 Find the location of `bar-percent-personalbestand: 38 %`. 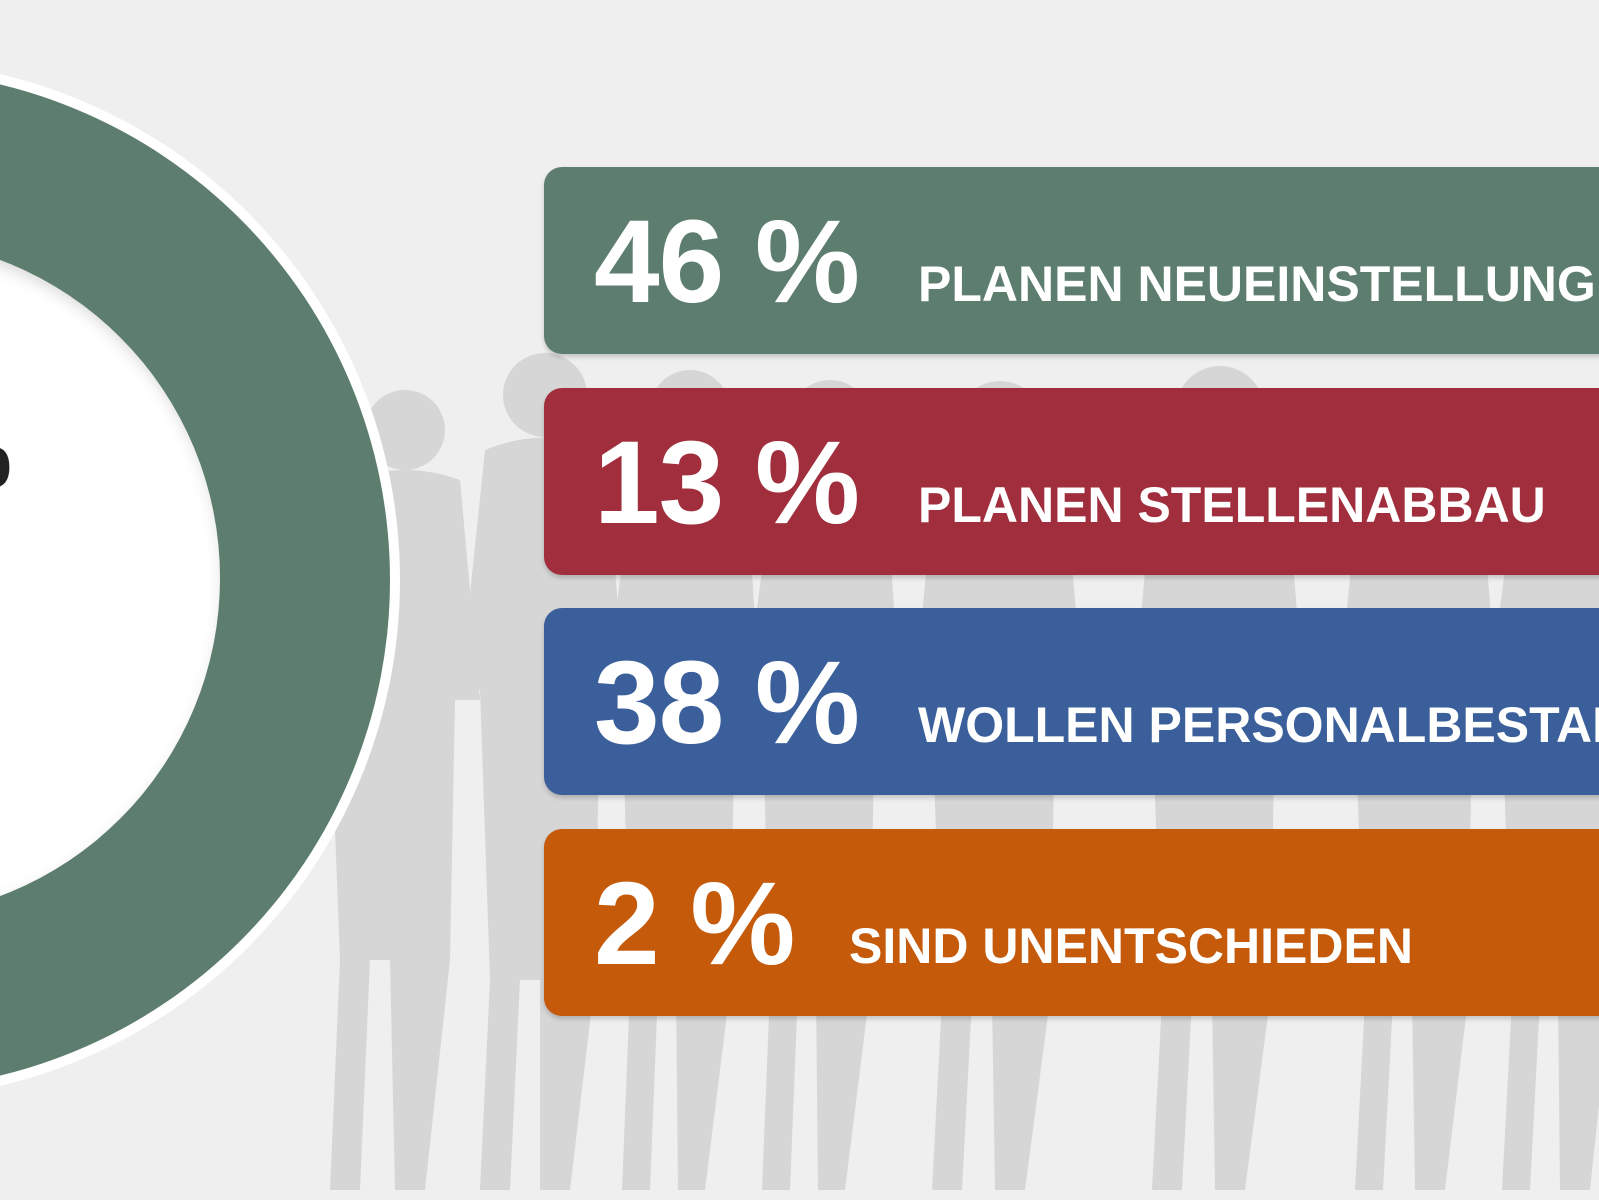

bar-percent-personalbestand: 38 % is located at coordinates (727, 703).